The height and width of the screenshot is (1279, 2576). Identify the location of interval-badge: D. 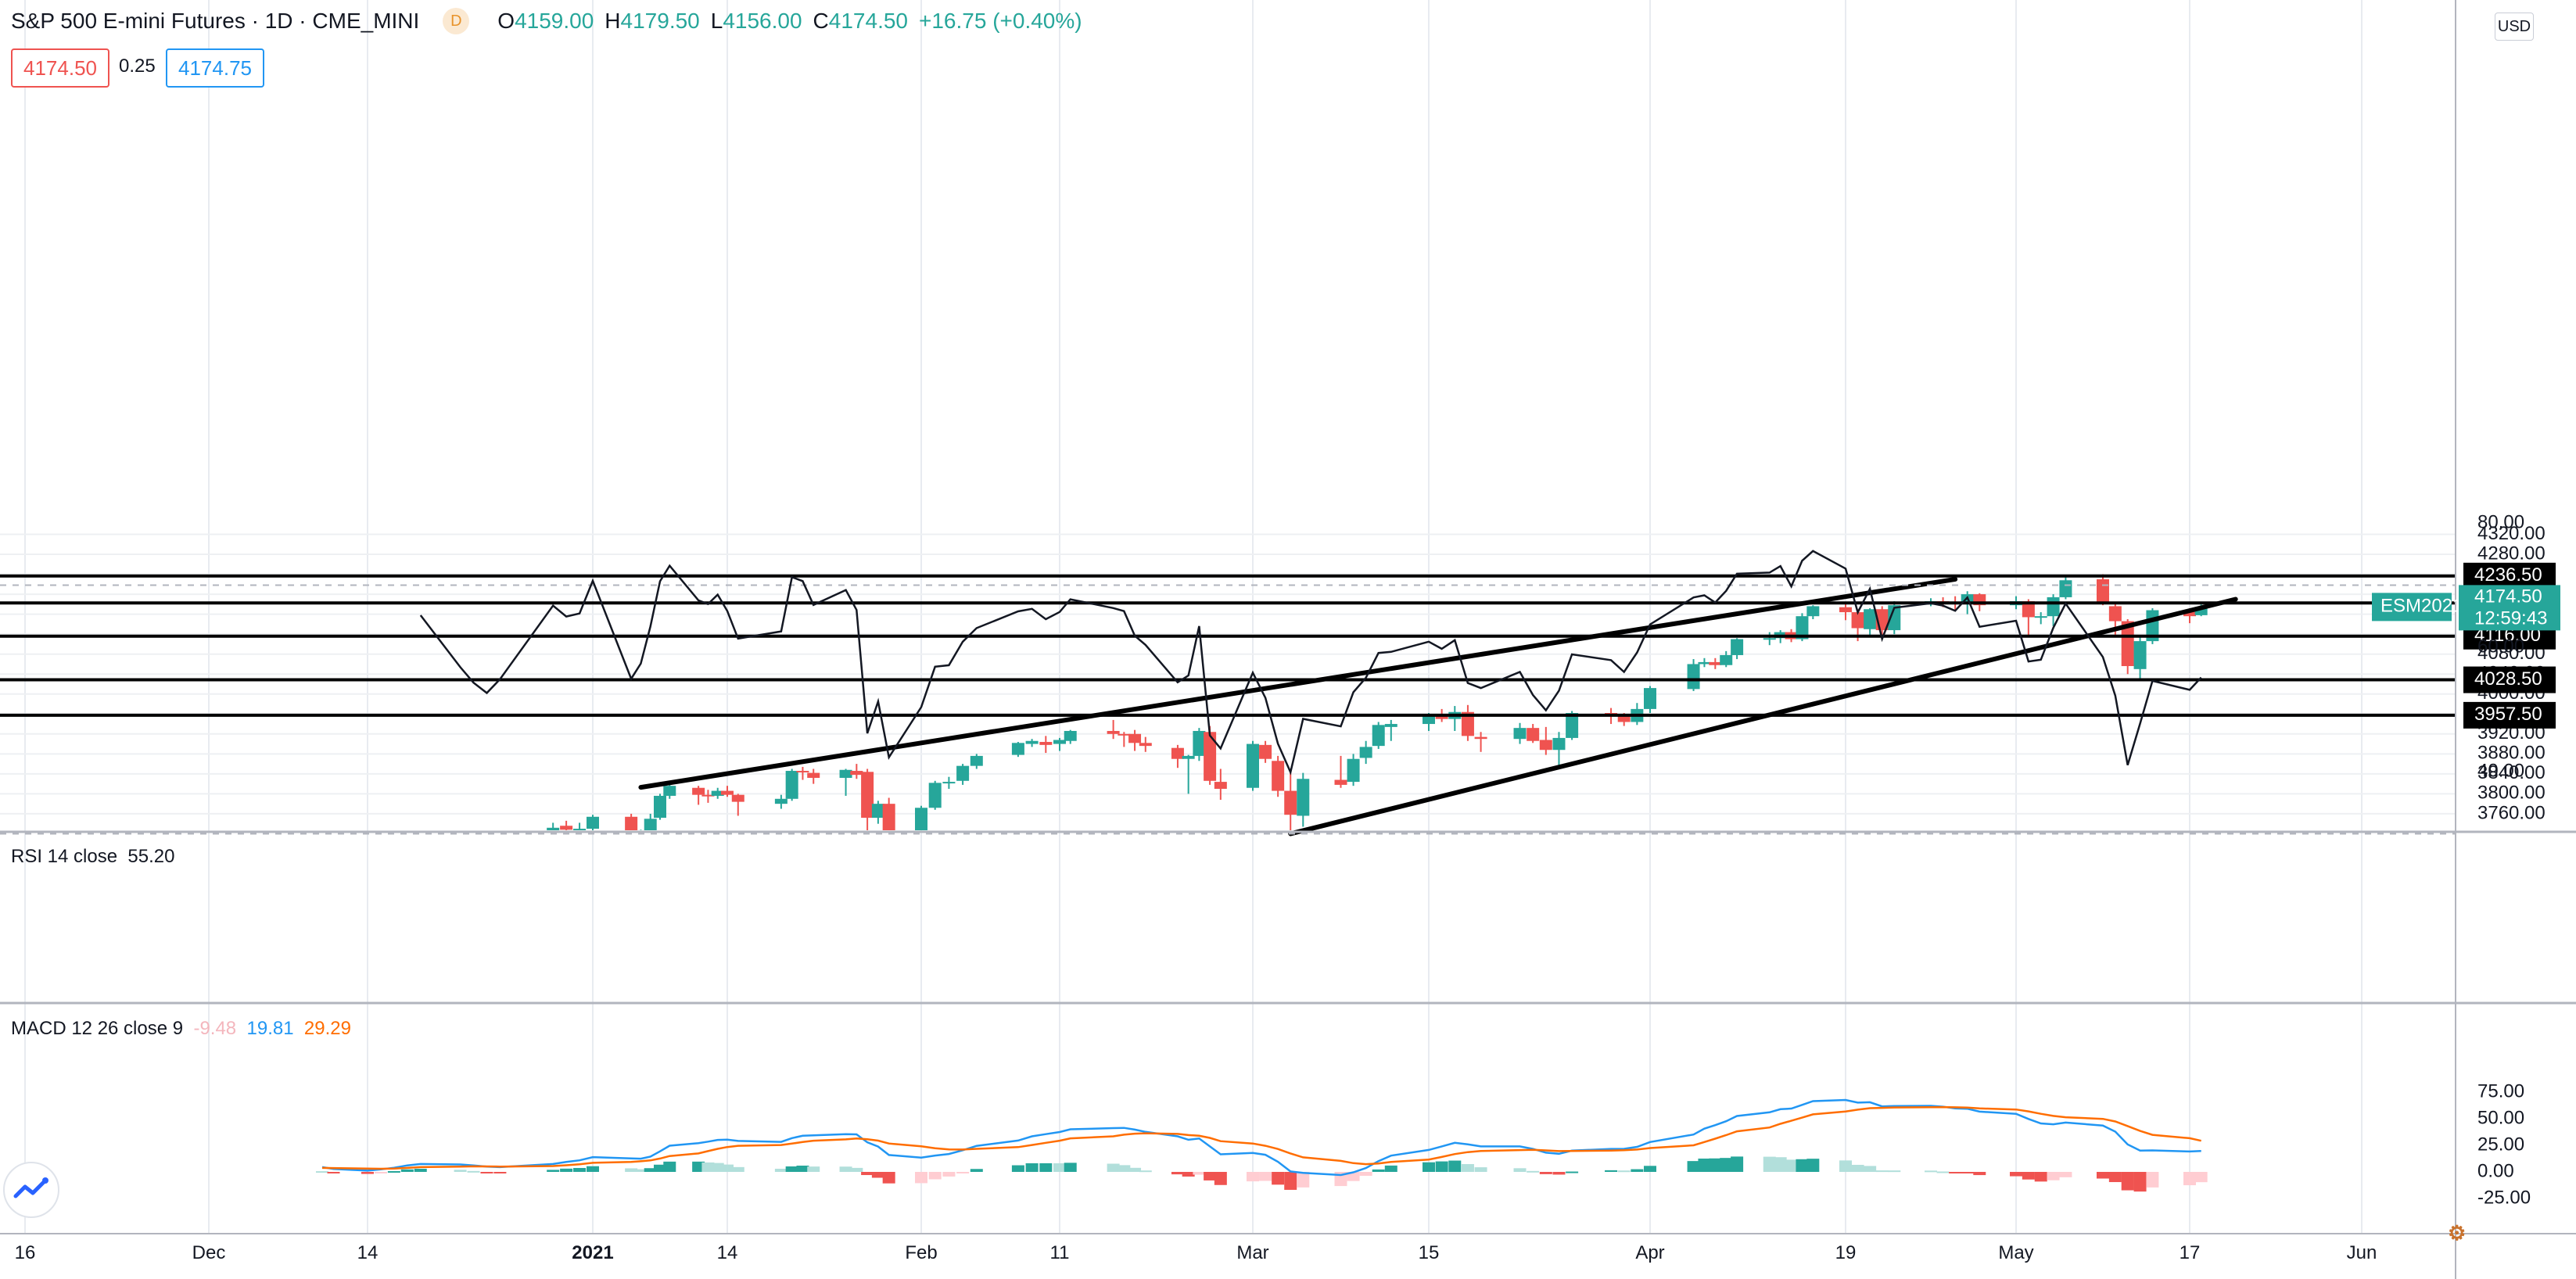
(456, 21).